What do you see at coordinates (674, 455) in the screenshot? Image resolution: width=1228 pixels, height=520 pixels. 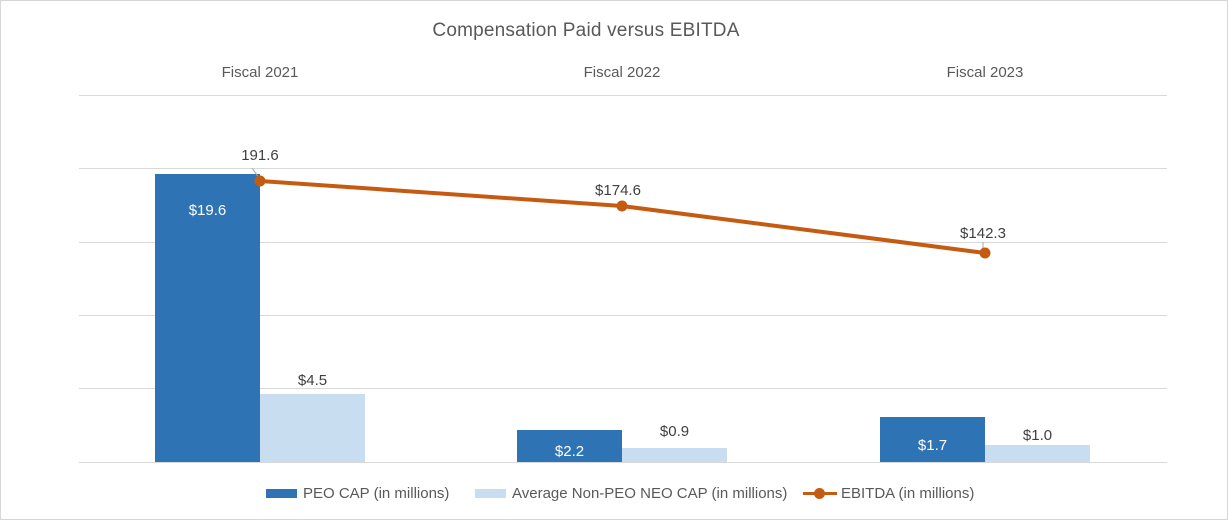 I see `bar-nonpeo-cap-fiscal-2022` at bounding box center [674, 455].